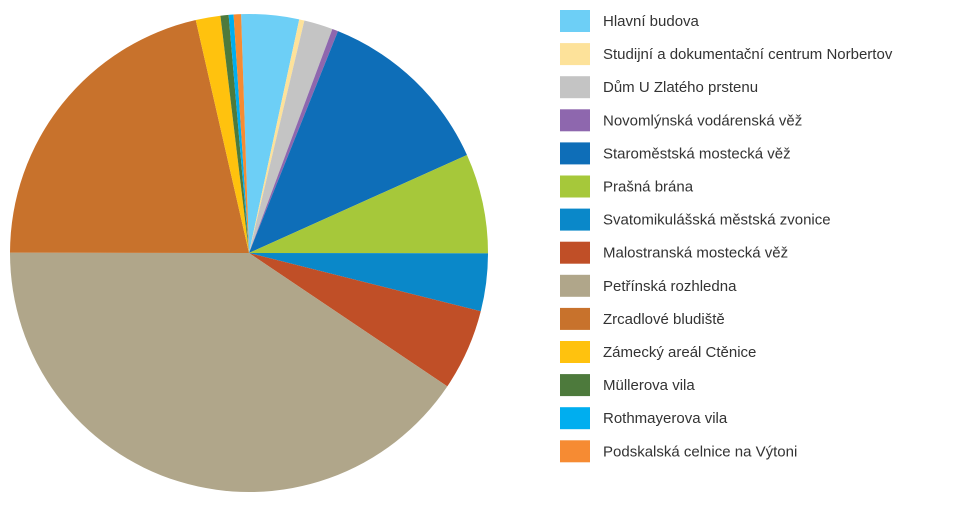 Image resolution: width=963 pixels, height=526 pixels. Describe the element at coordinates (651, 21) in the screenshot. I see `legend-label: Hlavní budova` at that location.